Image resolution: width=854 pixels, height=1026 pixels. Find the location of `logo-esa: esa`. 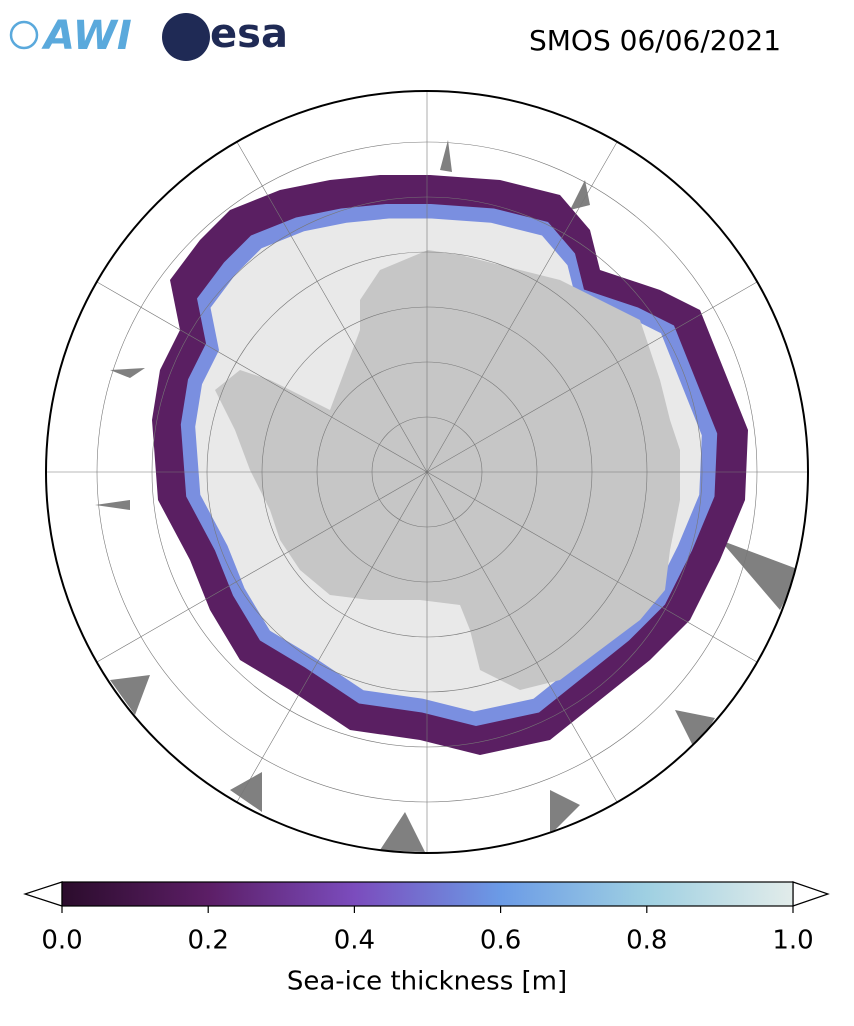

logo-esa: esa is located at coordinates (225, 36).